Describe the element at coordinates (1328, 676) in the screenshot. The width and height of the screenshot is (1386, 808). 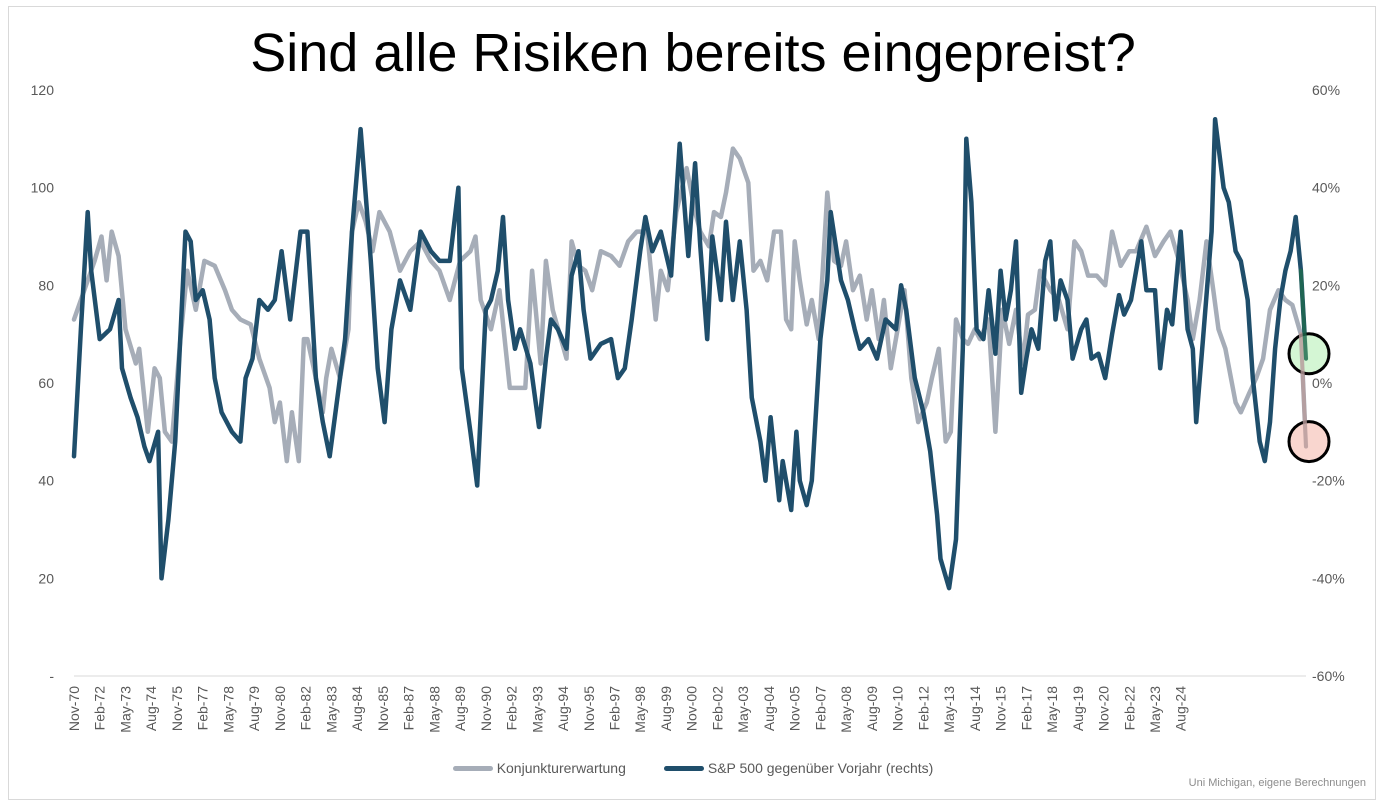
I see `y-right-tick-label: -60%` at that location.